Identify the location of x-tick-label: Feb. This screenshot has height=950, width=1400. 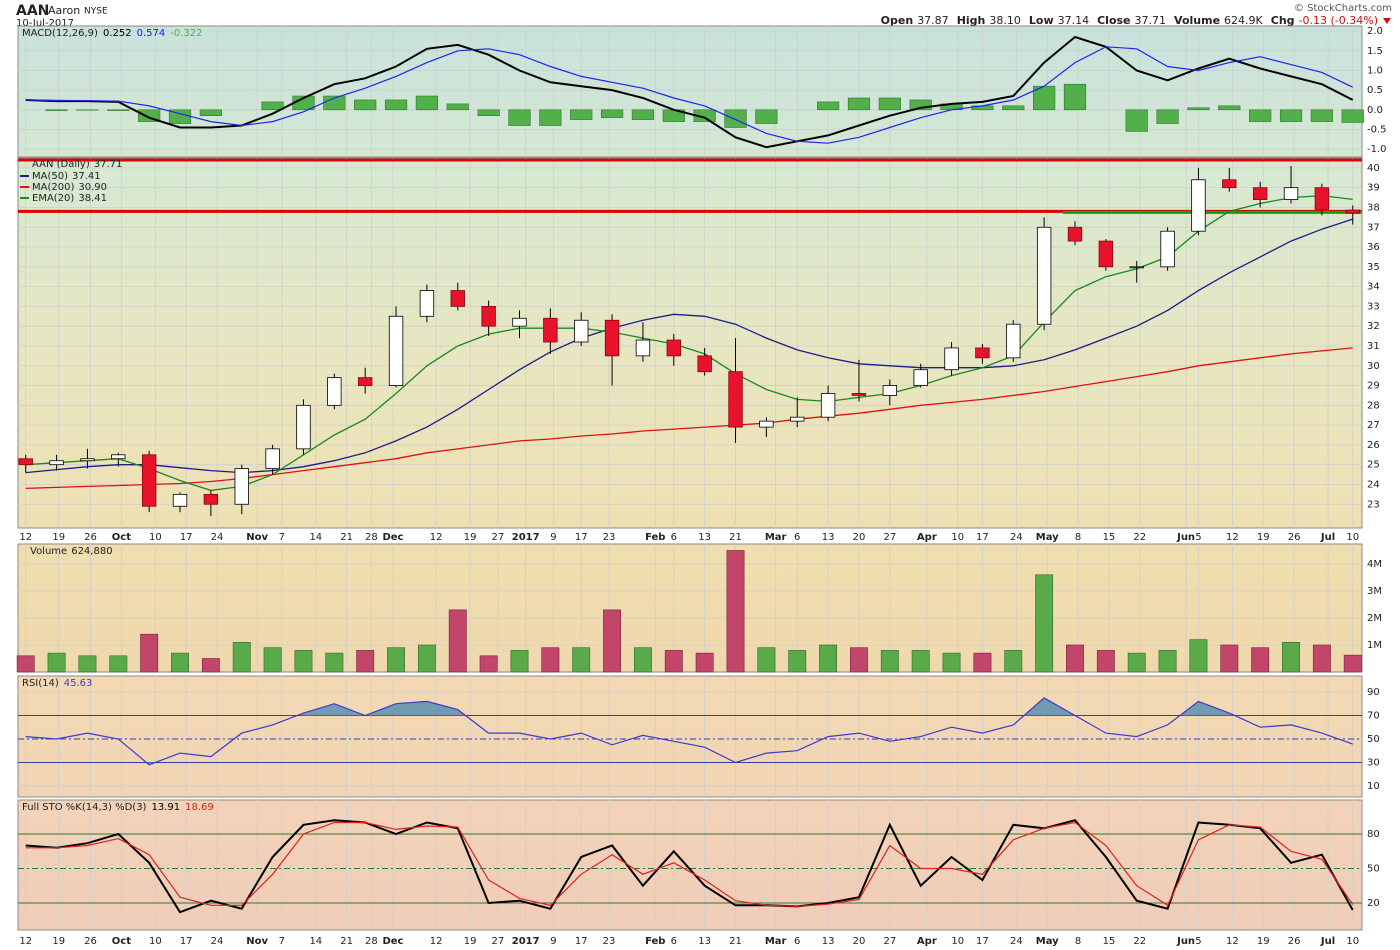
(655, 537).